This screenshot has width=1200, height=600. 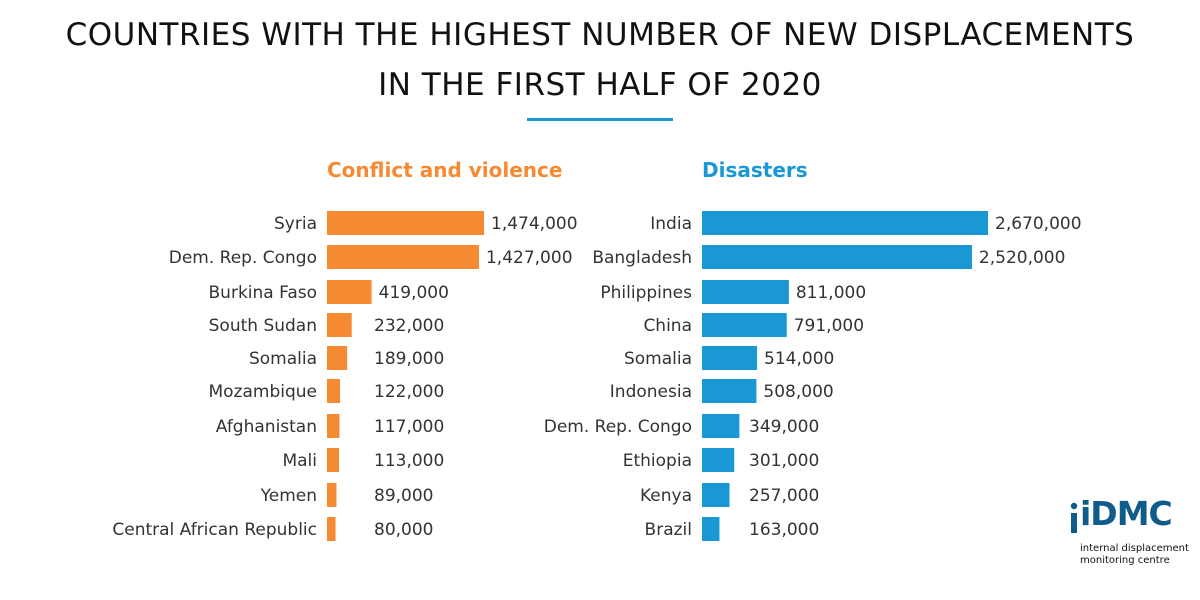 What do you see at coordinates (798, 392) in the screenshot?
I see `value-label: 508,000` at bounding box center [798, 392].